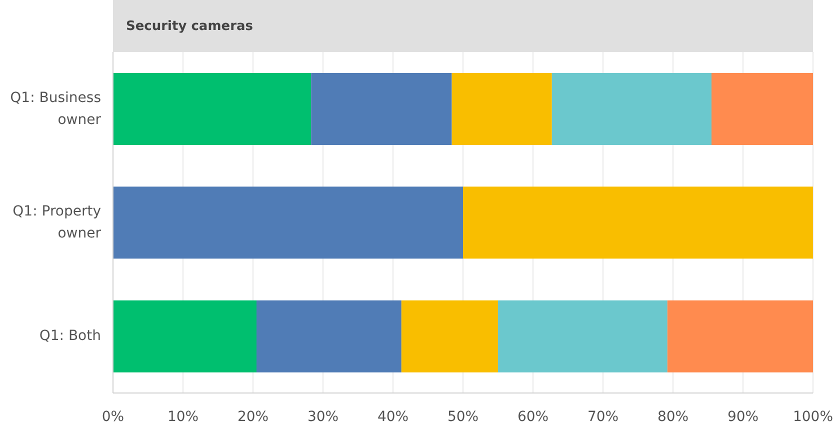  Describe the element at coordinates (812, 416) in the screenshot. I see `x-tick-label: 100%` at that location.